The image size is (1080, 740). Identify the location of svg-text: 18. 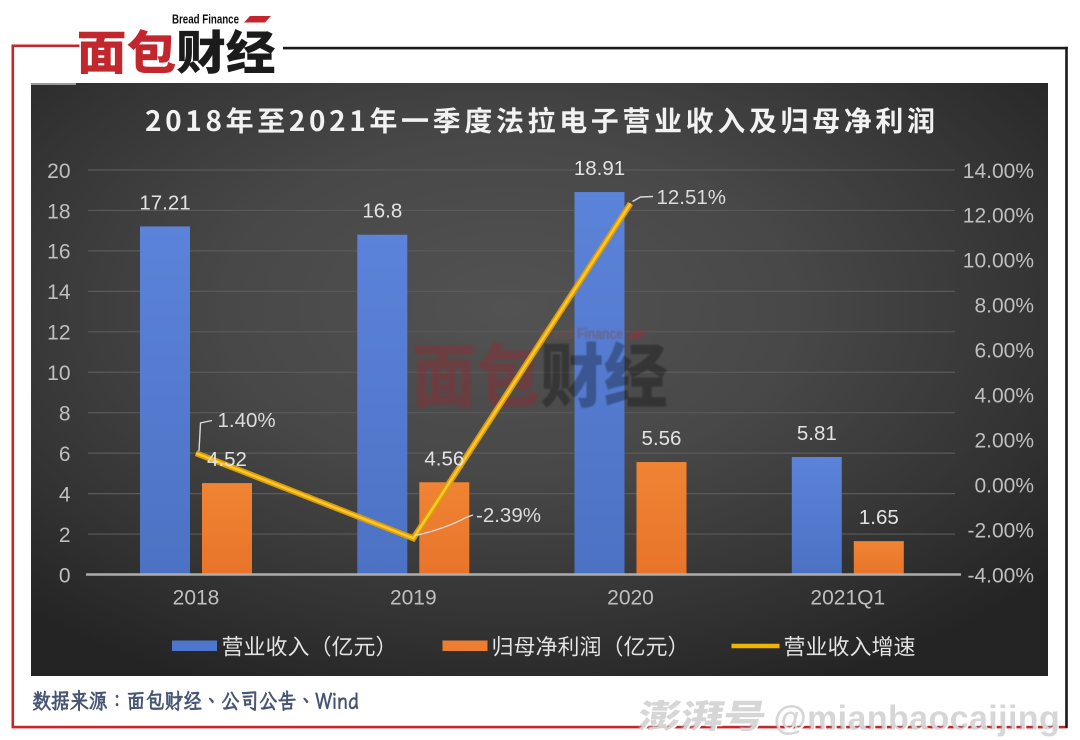
(58, 211).